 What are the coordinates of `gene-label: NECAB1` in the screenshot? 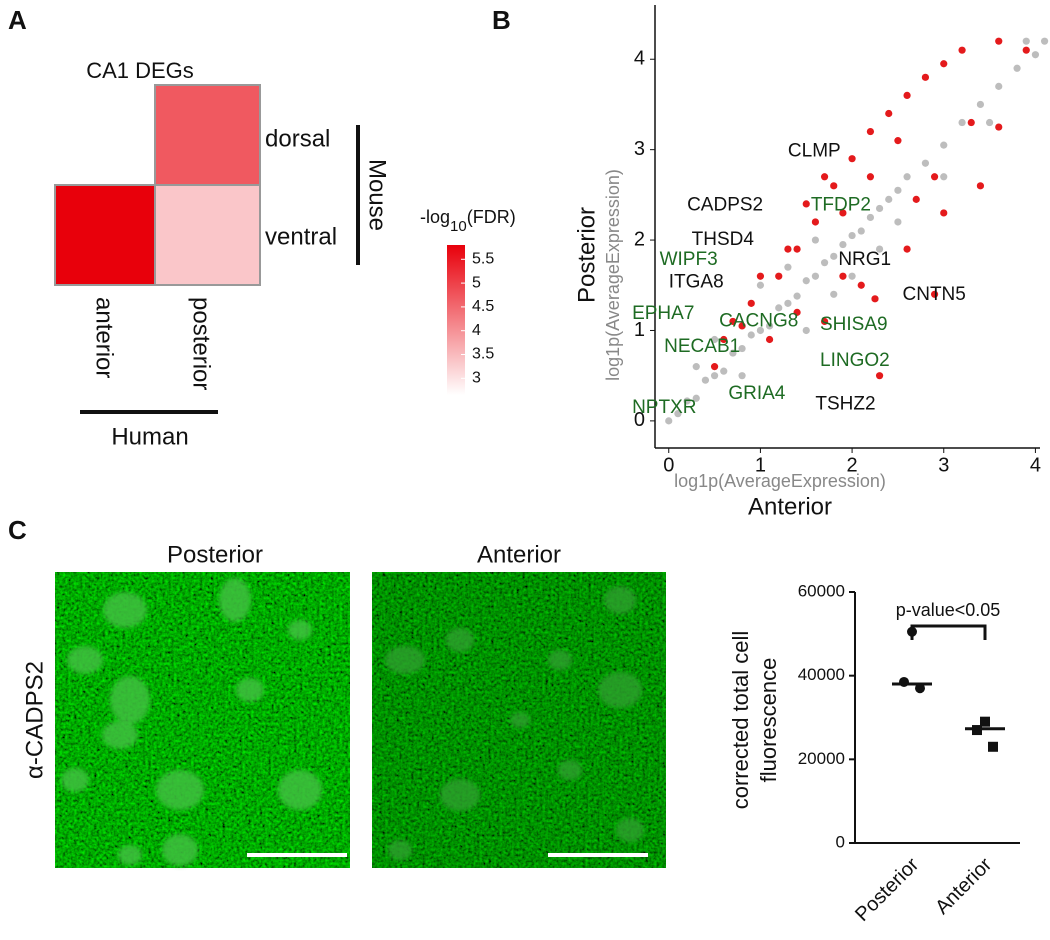 It's located at (702, 346).